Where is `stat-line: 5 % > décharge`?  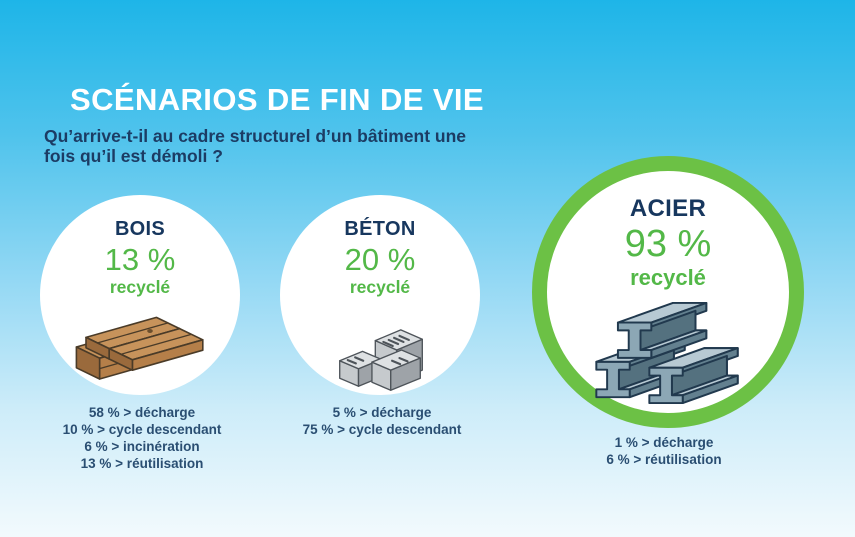
stat-line: 5 % > décharge is located at coordinates (382, 412).